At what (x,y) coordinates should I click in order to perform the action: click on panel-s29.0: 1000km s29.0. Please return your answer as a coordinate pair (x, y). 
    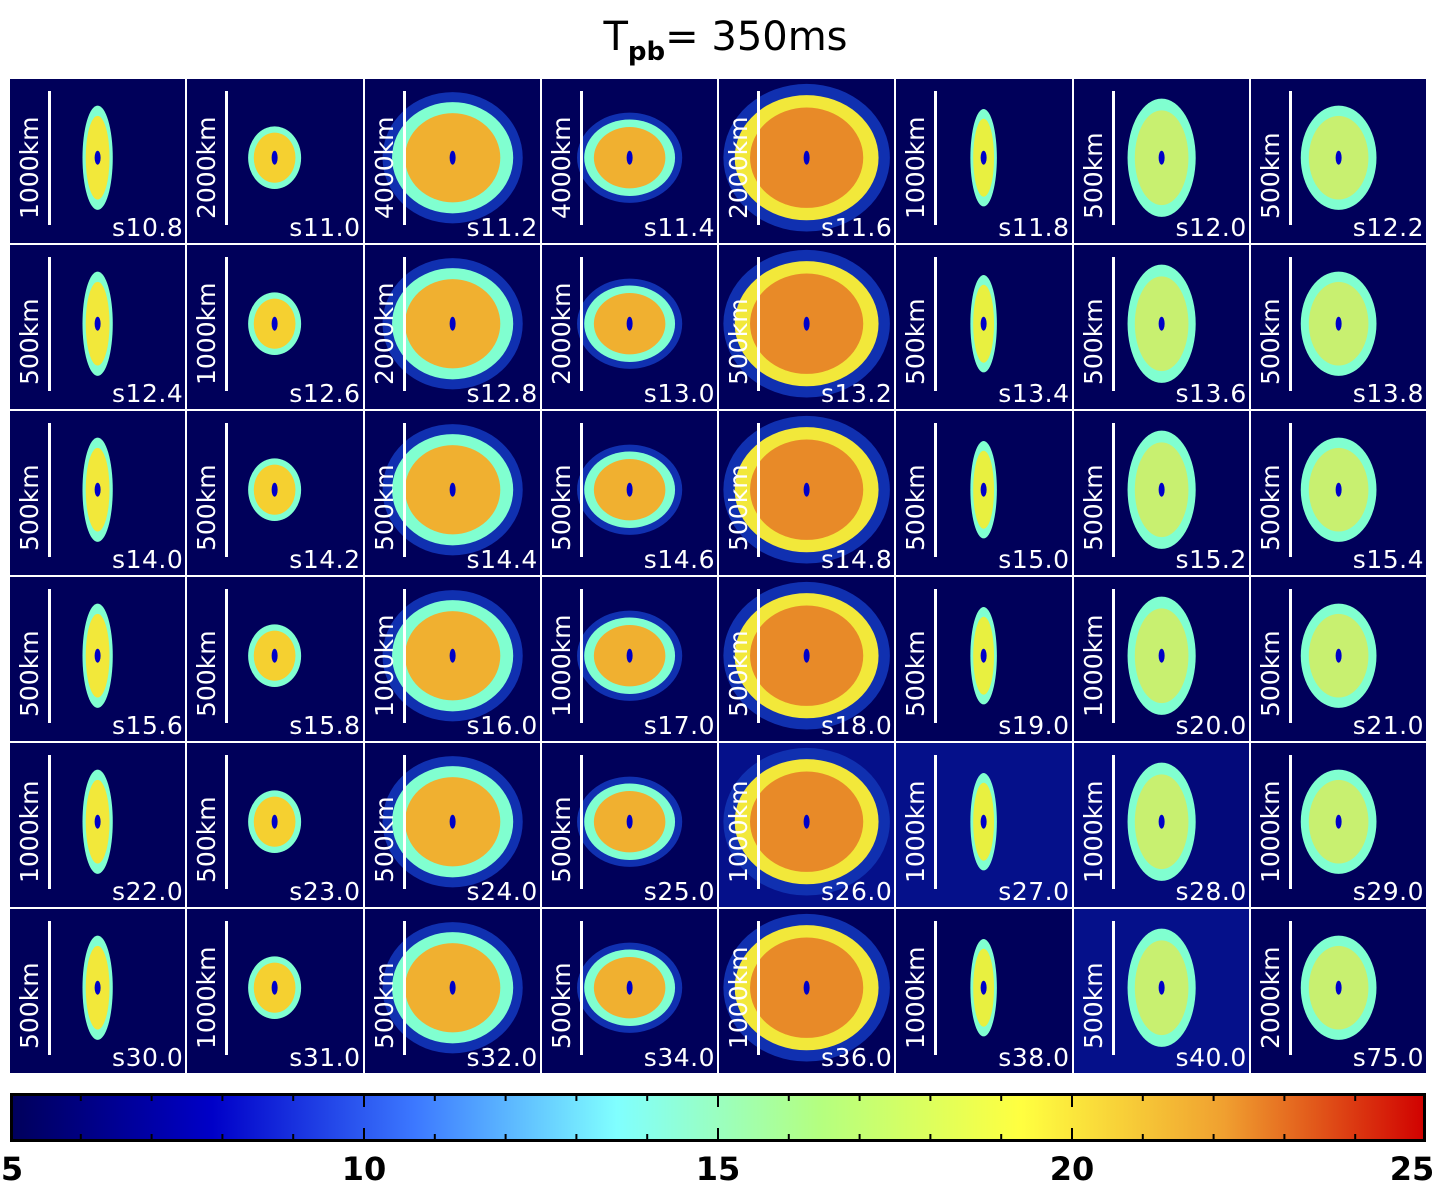
    Looking at the image, I should click on (1338, 825).